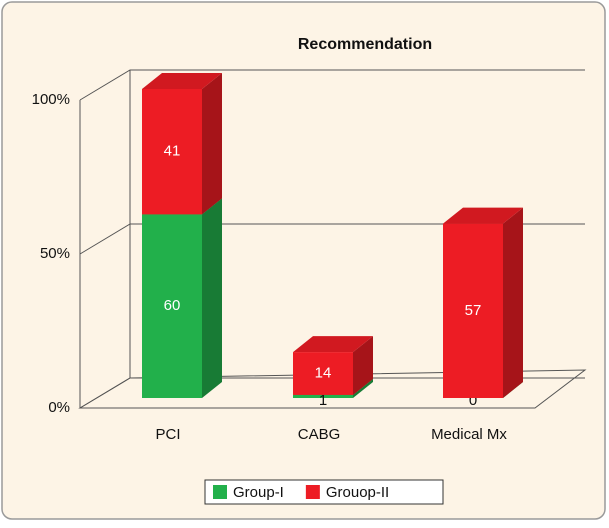 The width and height of the screenshot is (609, 528). Describe the element at coordinates (469, 434) in the screenshot. I see `x-tick-label: Medical Mx` at that location.